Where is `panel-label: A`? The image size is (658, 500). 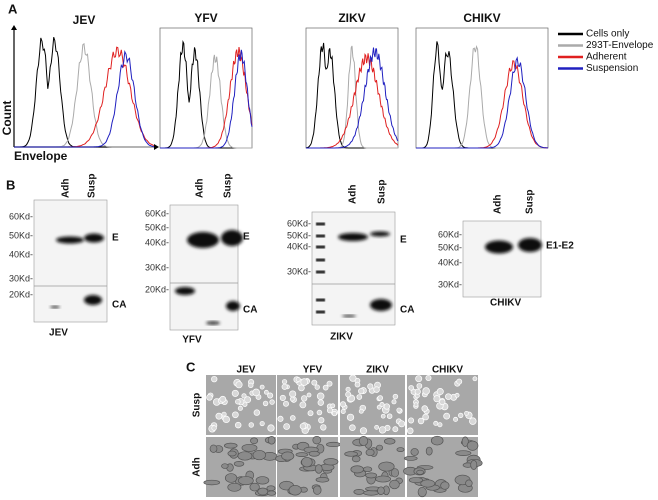
panel-label: A is located at coordinates (13, 8).